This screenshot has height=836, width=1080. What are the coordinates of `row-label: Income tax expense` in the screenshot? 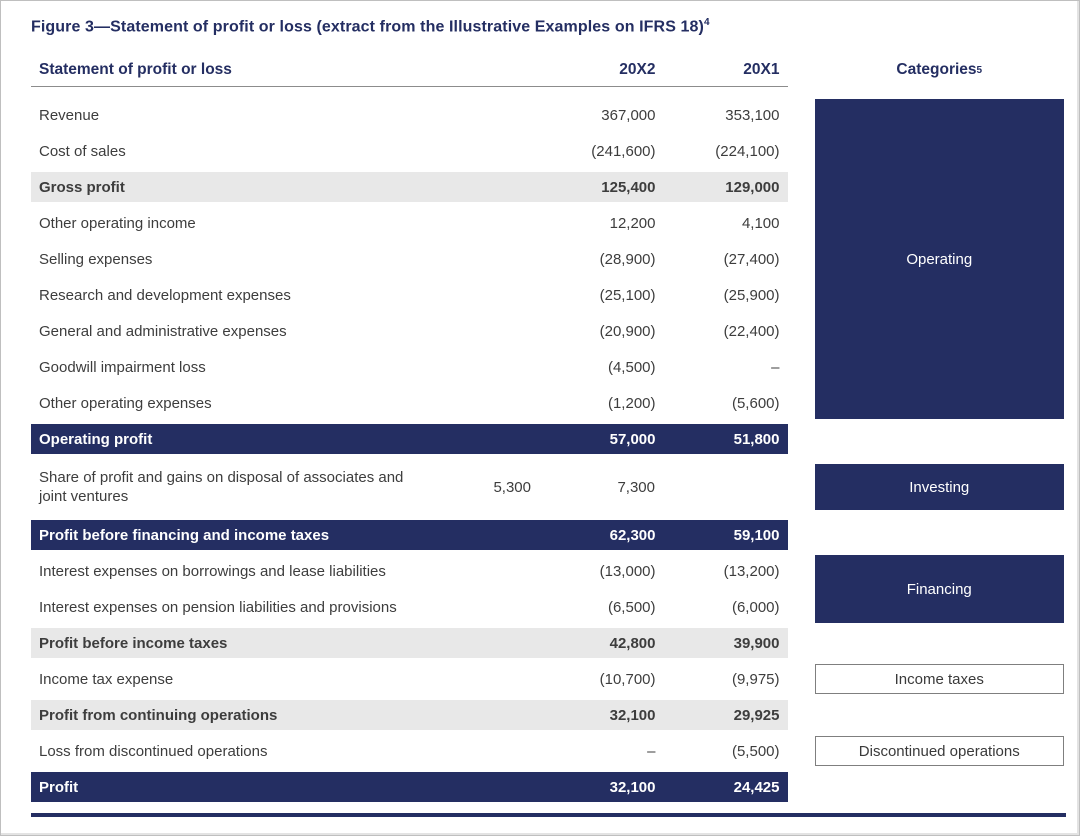 It's located at (106, 679).